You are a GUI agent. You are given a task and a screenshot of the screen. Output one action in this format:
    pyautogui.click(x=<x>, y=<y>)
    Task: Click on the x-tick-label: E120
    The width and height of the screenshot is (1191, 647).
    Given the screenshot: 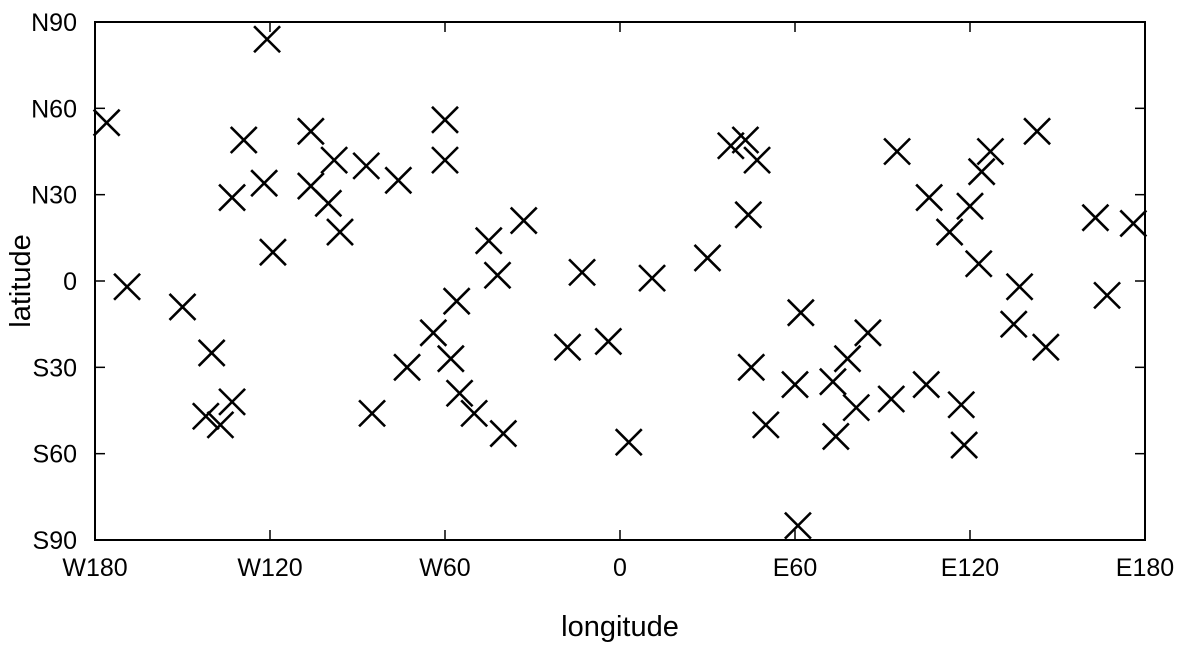 What is the action you would take?
    pyautogui.click(x=970, y=568)
    